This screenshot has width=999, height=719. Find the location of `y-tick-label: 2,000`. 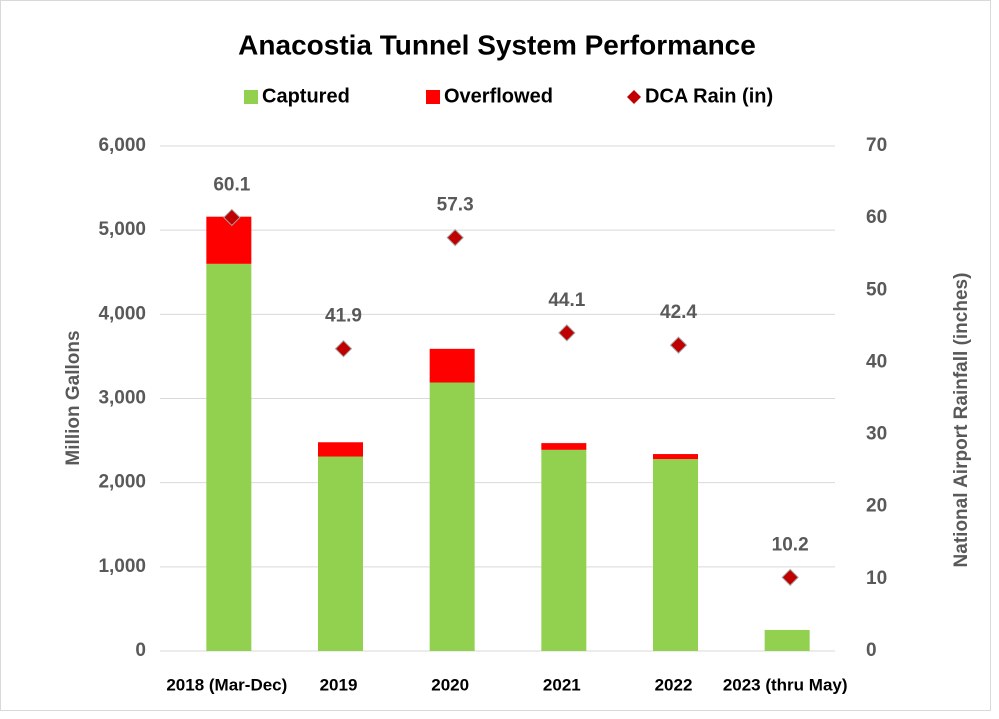

y-tick-label: 2,000 is located at coordinates (122, 482).